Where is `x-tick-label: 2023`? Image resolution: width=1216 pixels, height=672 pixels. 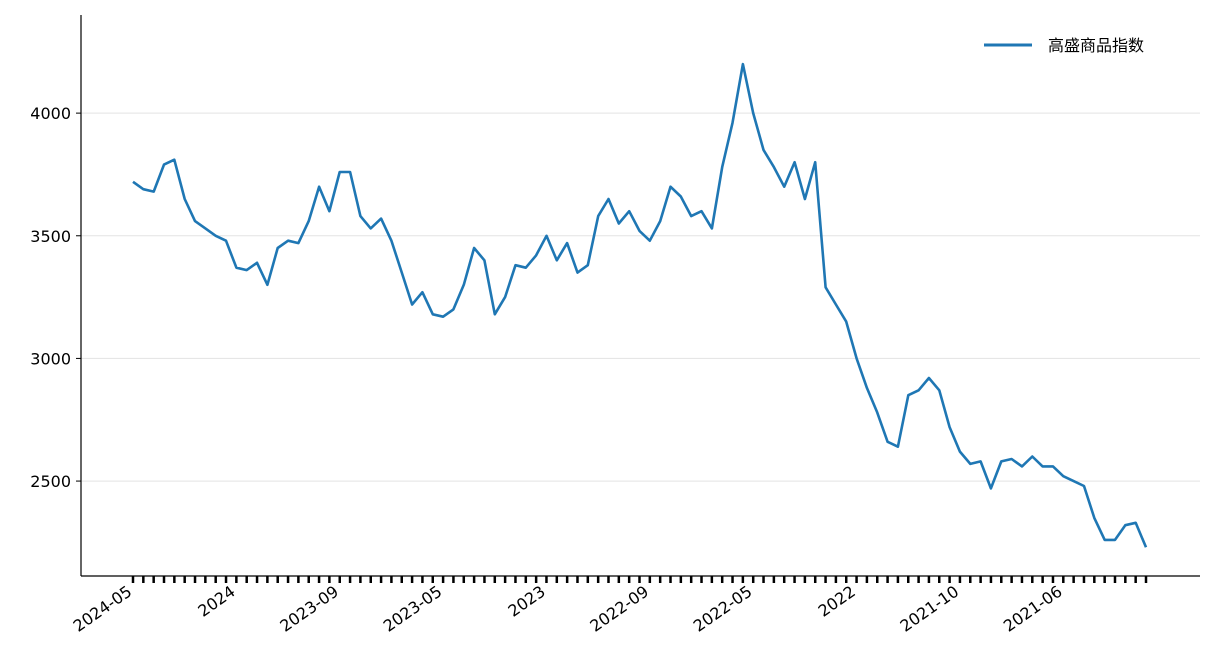 x-tick-label: 2023 is located at coordinates (527, 601).